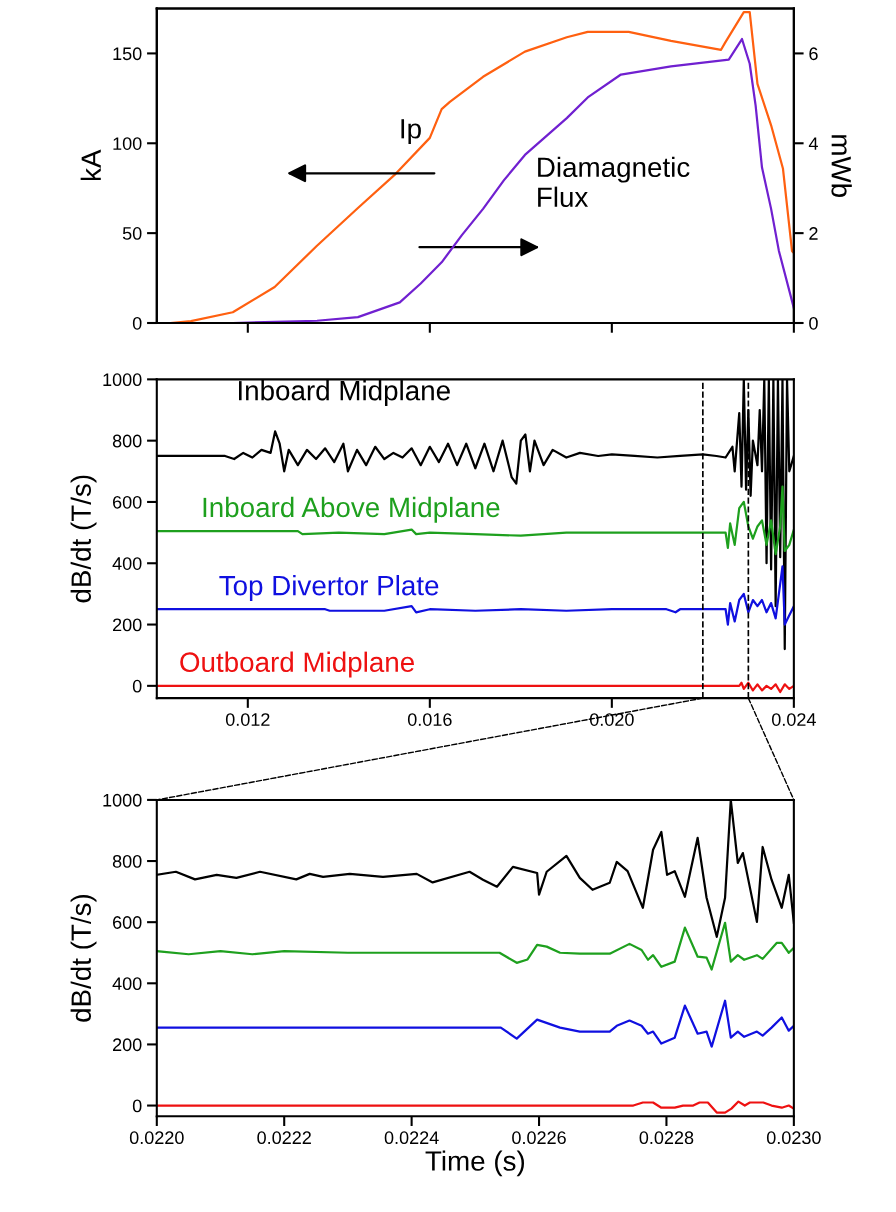  Describe the element at coordinates (813, 233) in the screenshot. I see `y2-tick-label: 2` at that location.